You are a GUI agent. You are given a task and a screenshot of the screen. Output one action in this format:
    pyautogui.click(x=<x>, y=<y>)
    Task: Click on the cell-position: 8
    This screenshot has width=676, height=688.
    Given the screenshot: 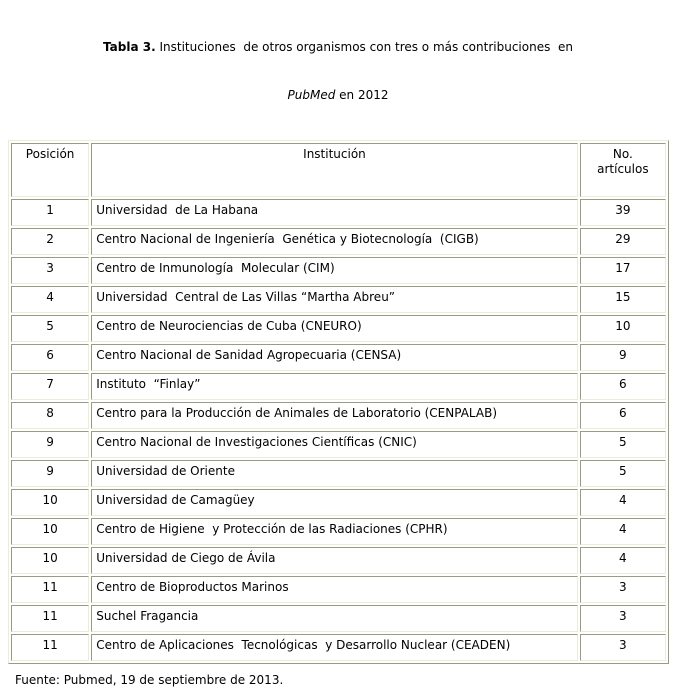 What is the action you would take?
    pyautogui.click(x=50, y=415)
    